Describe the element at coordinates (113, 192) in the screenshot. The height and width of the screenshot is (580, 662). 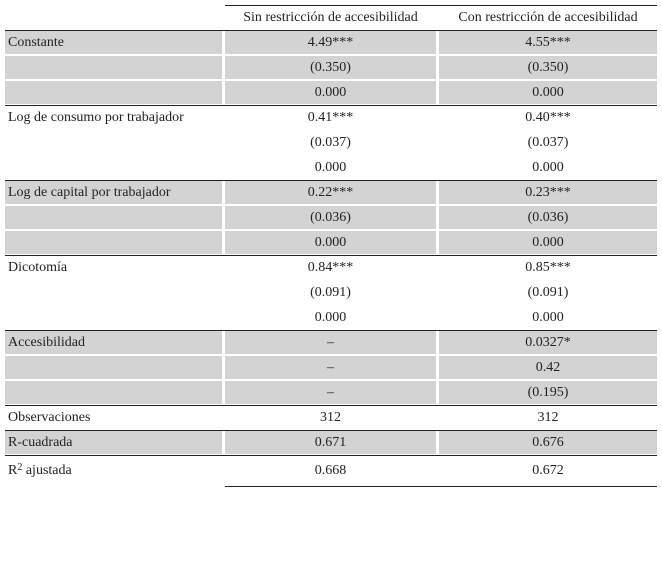
I see `row-label: Log de capital por trabajador` at that location.